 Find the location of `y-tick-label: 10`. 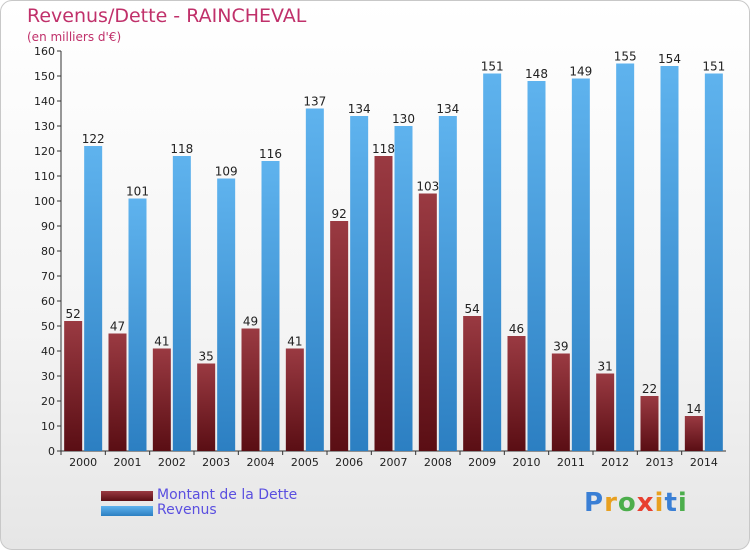

y-tick-label: 10 is located at coordinates (48, 426).